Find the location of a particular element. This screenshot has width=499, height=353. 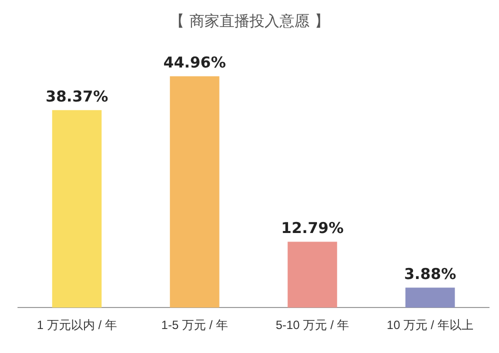

data-label: 3.88% is located at coordinates (430, 274).